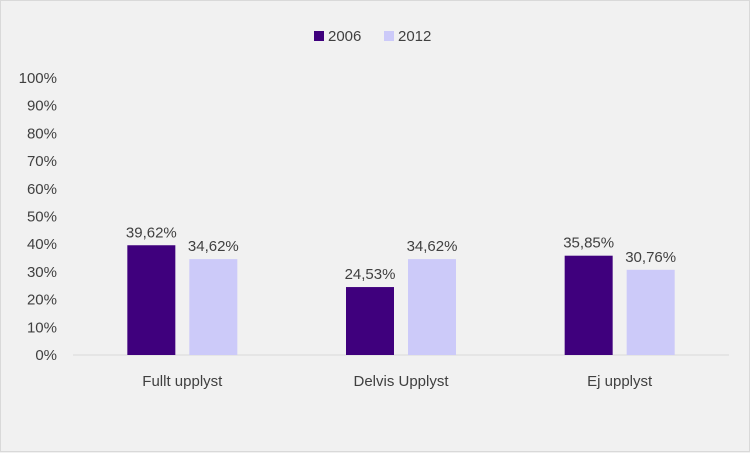  Describe the element at coordinates (151, 232) in the screenshot. I see `data-label: 39,62%` at that location.